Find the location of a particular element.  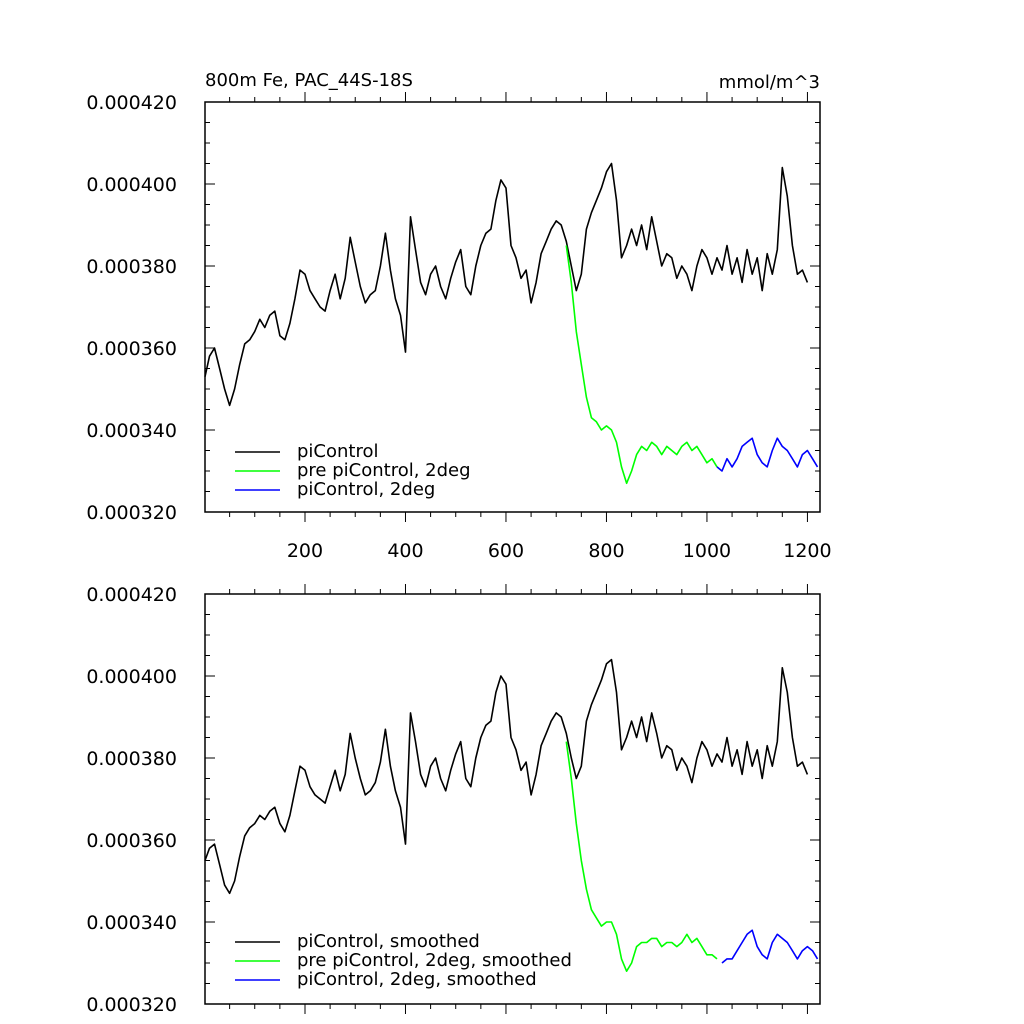

legend-entry: pre piControl, 2deg, smoothed is located at coordinates (434, 960).